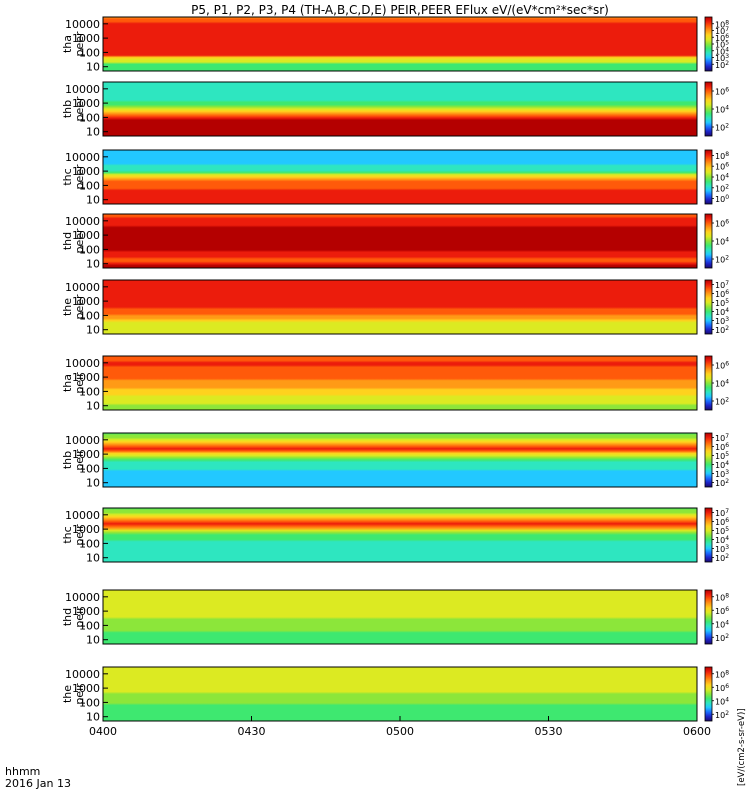 The width and height of the screenshot is (750, 800). I want to click on colorbar-unit-label: [eV/(cm2-s-sr-eV)], so click(742, 747).